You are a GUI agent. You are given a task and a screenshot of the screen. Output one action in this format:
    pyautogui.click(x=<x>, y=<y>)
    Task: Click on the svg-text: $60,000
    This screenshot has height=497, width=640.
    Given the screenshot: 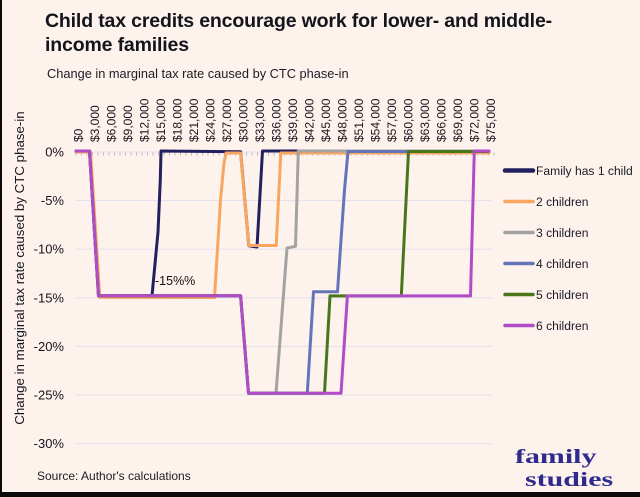 What is the action you would take?
    pyautogui.click(x=408, y=120)
    